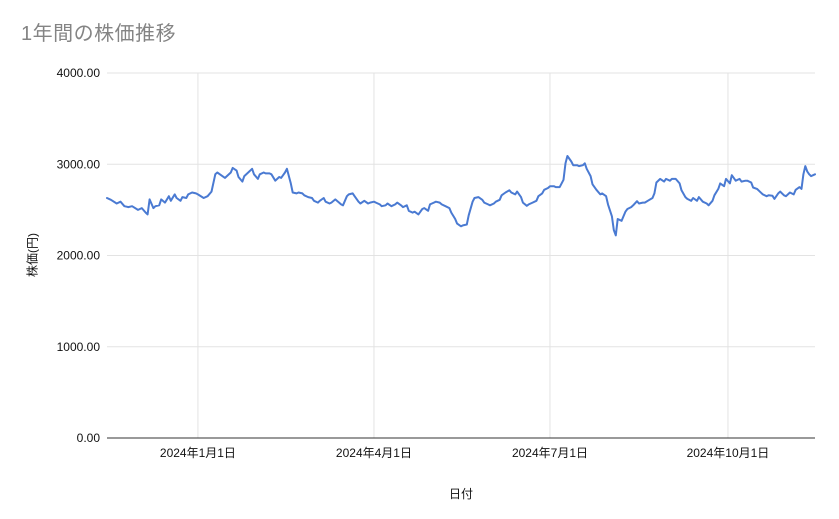  I want to click on price-line-series, so click(461, 196).